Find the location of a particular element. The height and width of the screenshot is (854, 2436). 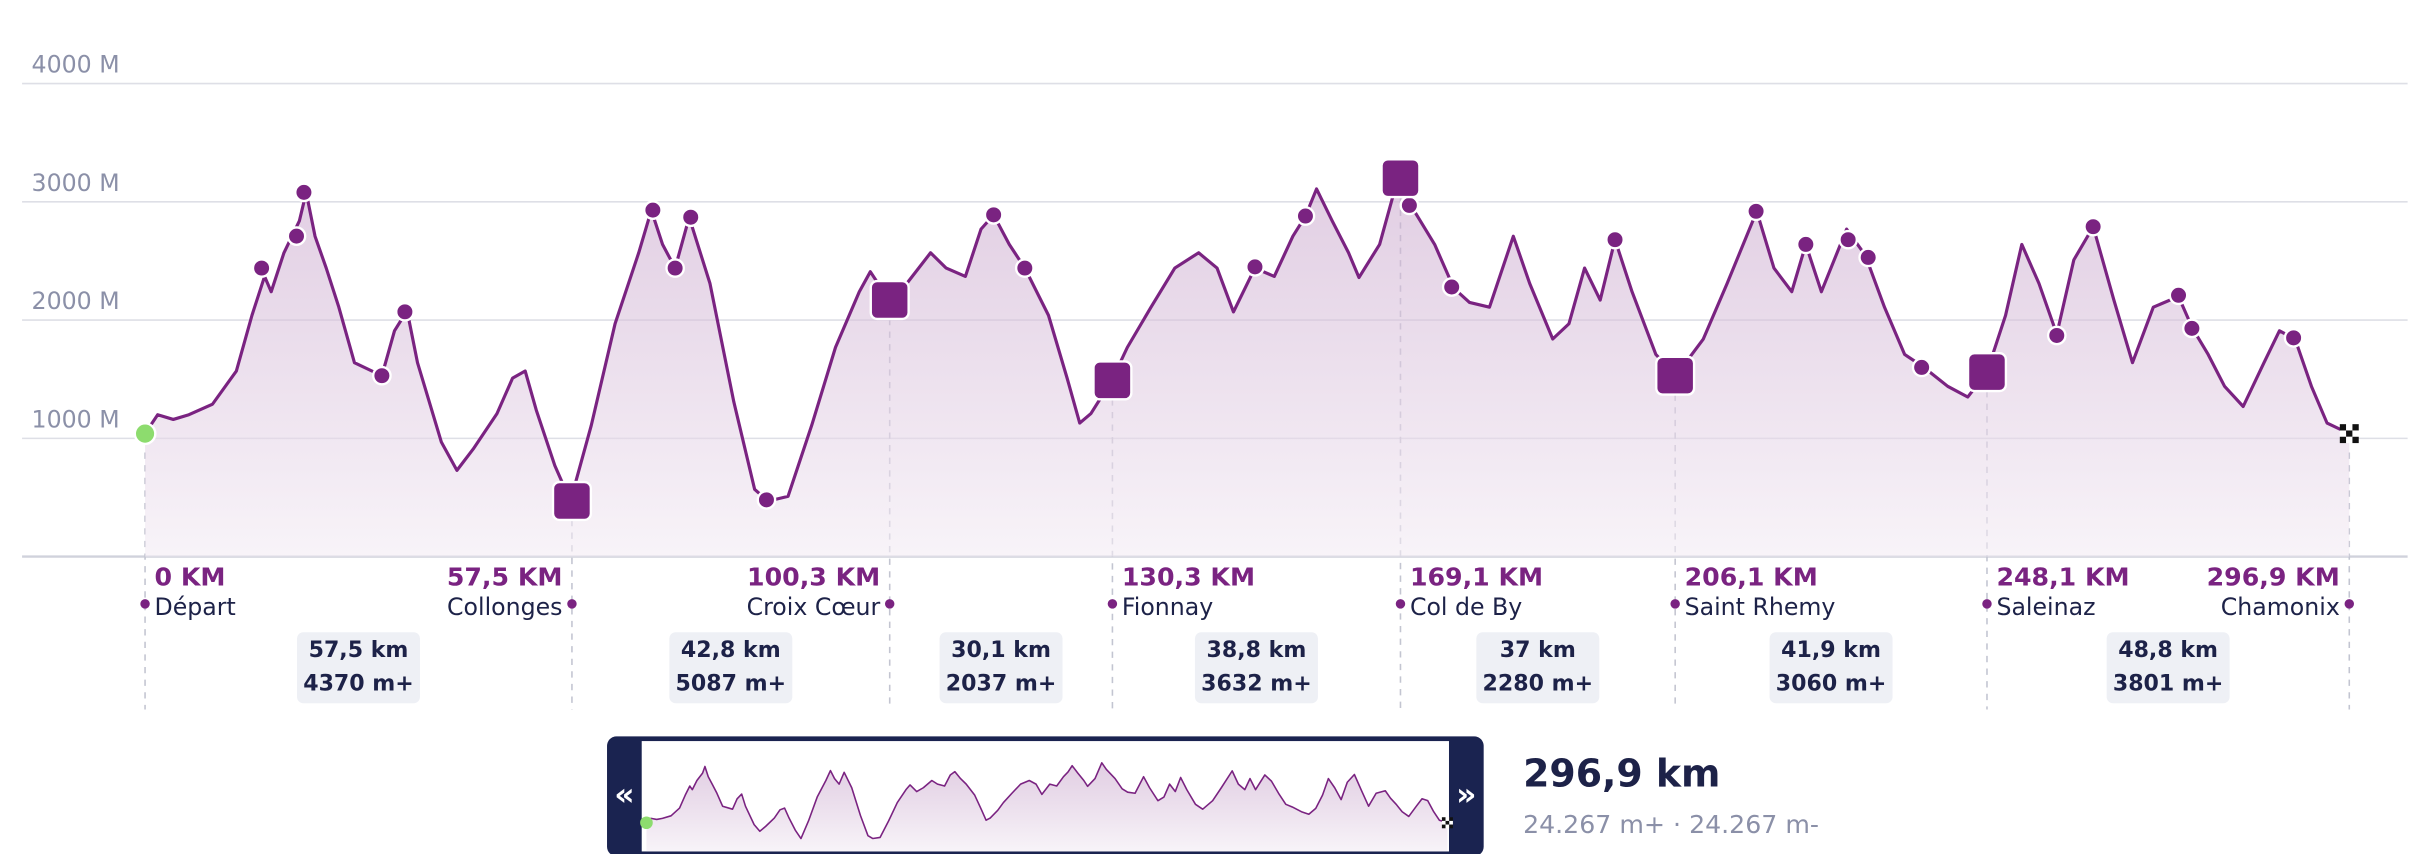

station-name: Col de By is located at coordinates (1466, 607).